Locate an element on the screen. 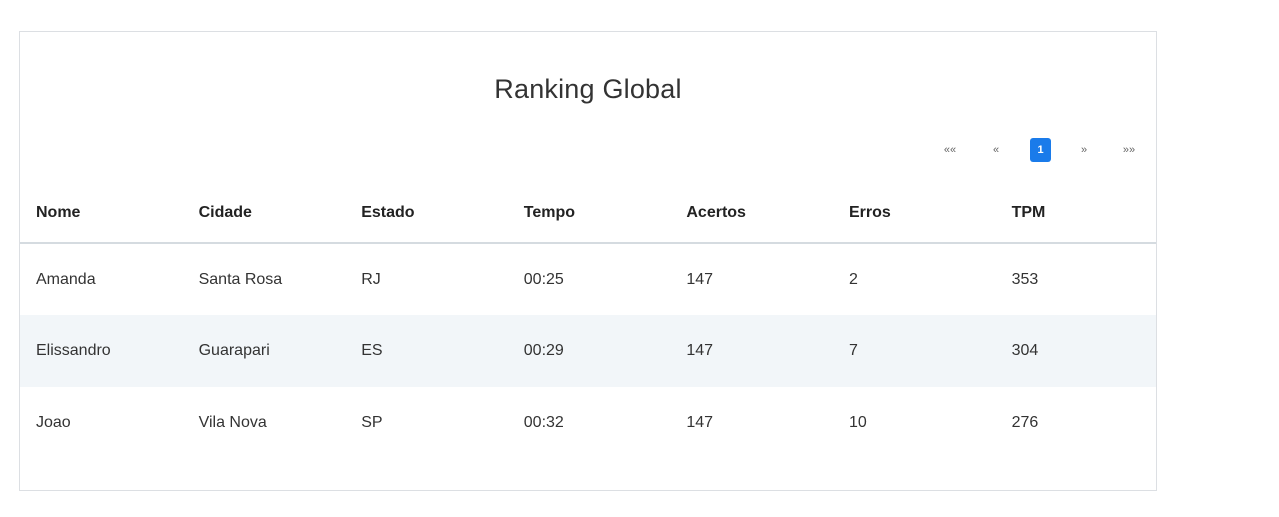  previous-page-button: « is located at coordinates (996, 150).